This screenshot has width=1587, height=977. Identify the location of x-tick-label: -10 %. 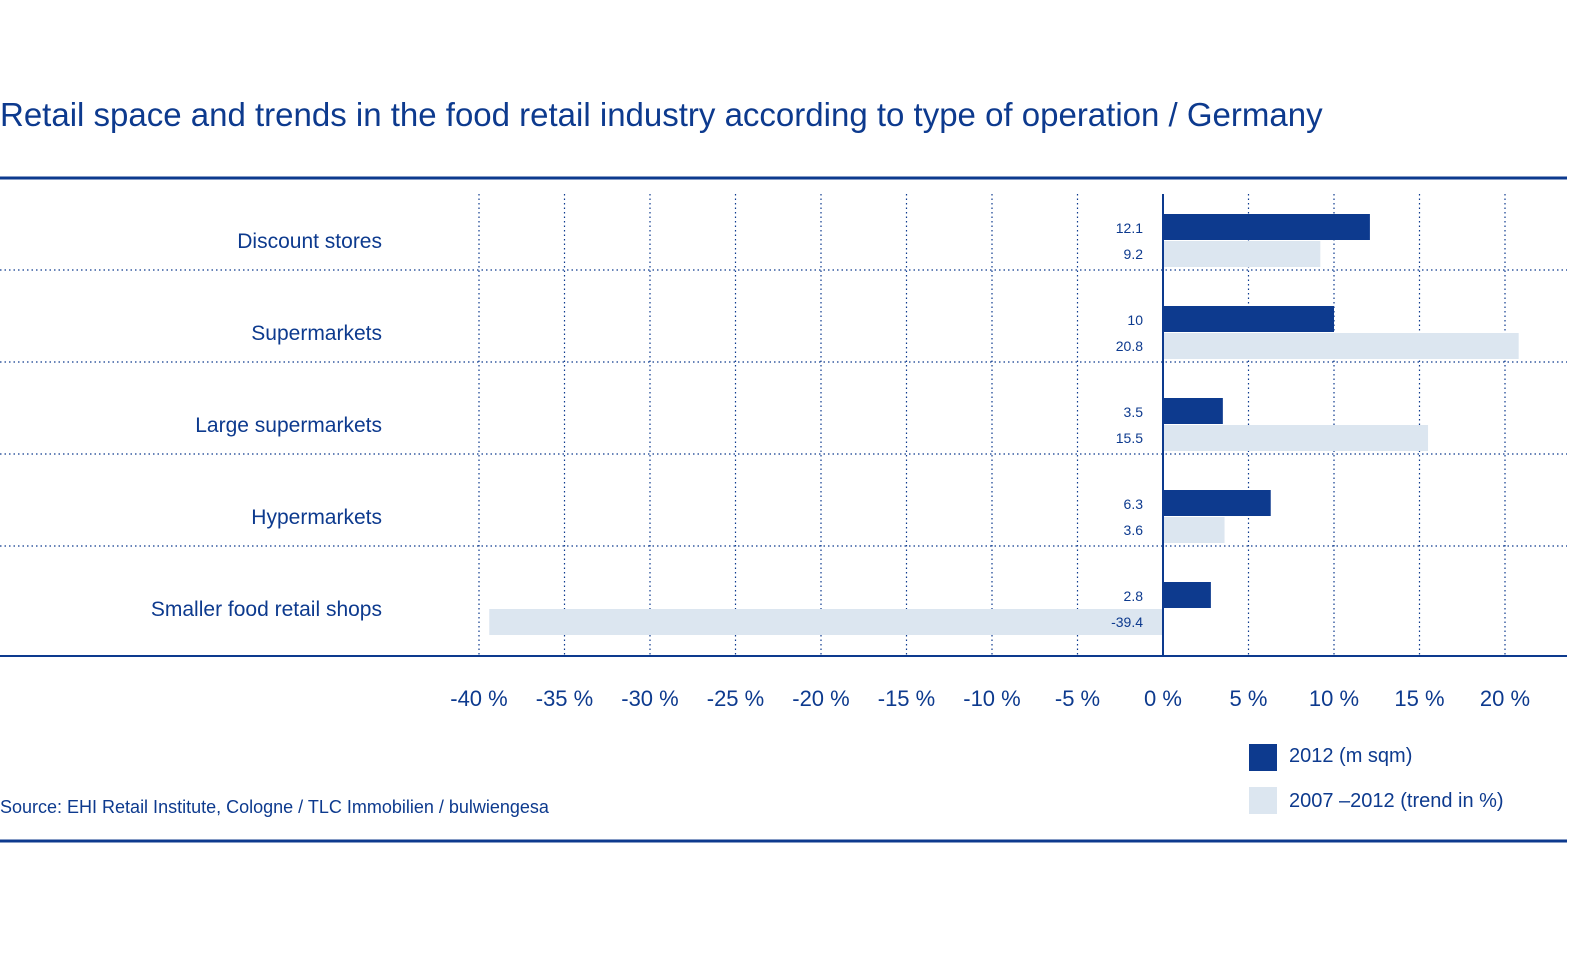
(991, 698).